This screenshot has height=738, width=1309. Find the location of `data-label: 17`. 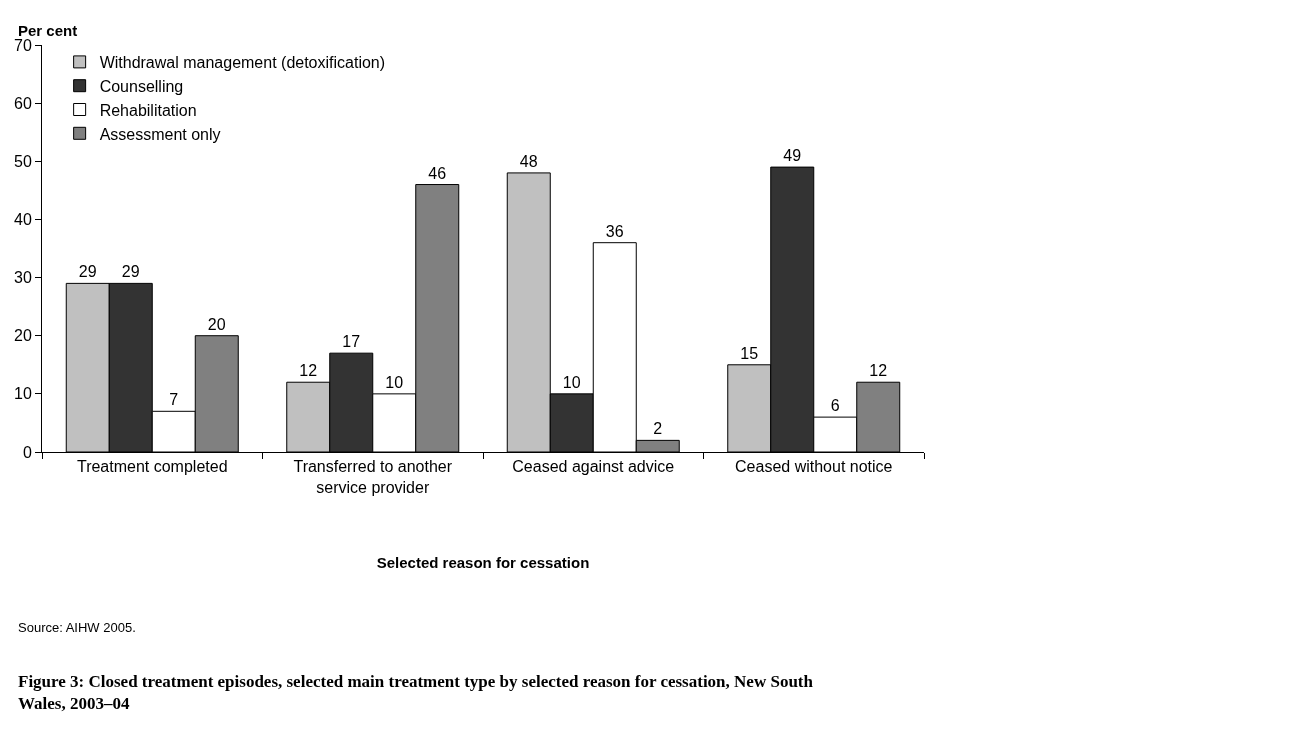

data-label: 17 is located at coordinates (351, 342).